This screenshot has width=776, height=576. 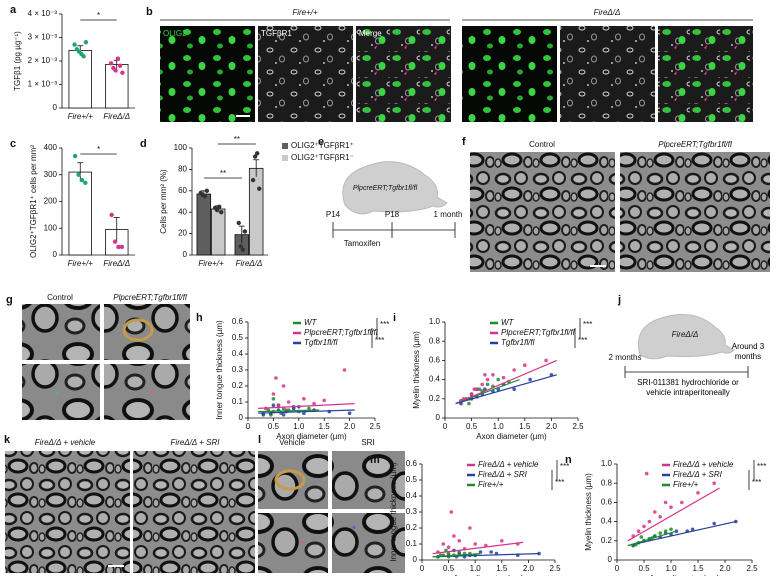 What do you see at coordinates (181, 147) in the screenshot?
I see `y-tick-label: 100` at bounding box center [181, 147].